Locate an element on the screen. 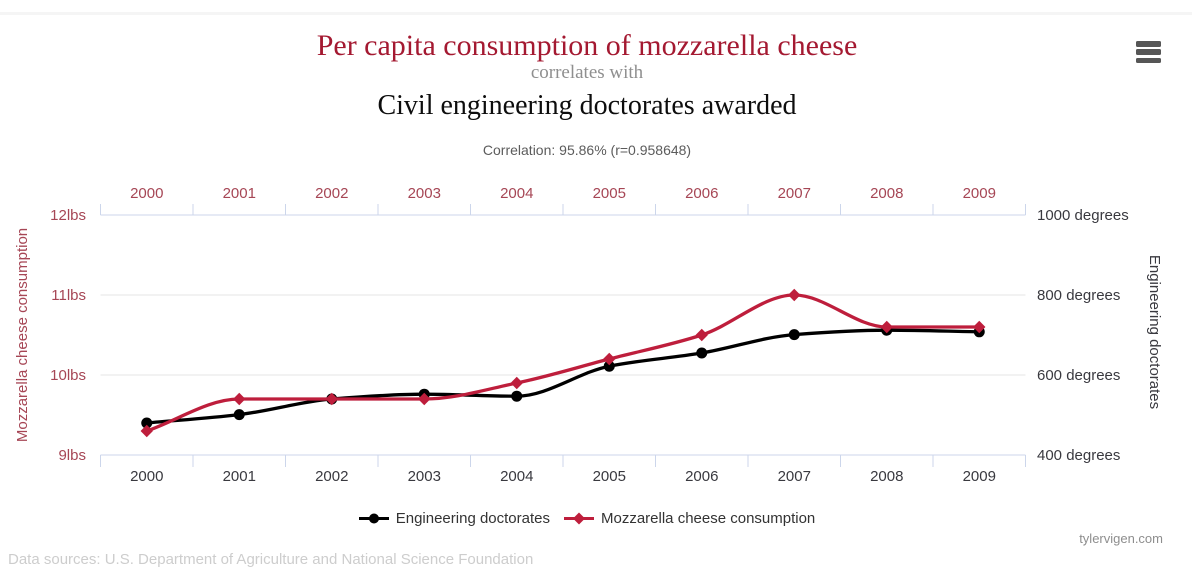 Image resolution: width=1192 pixels, height=587 pixels. series-line-engineering-doctorates is located at coordinates (563, 376).